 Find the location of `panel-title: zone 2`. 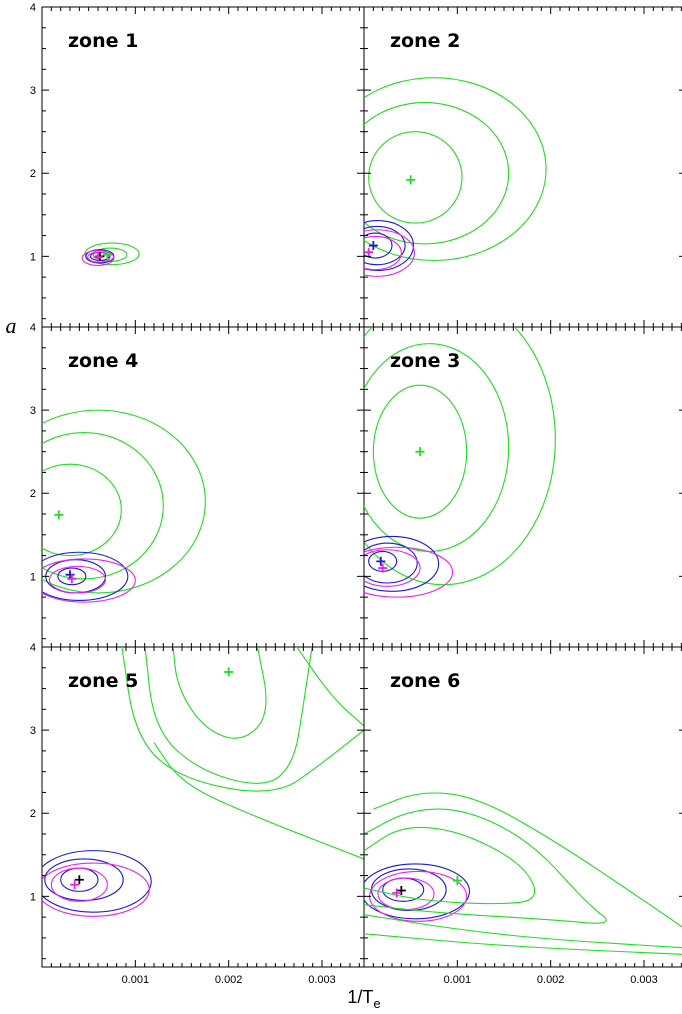

panel-title: zone 2 is located at coordinates (425, 41).